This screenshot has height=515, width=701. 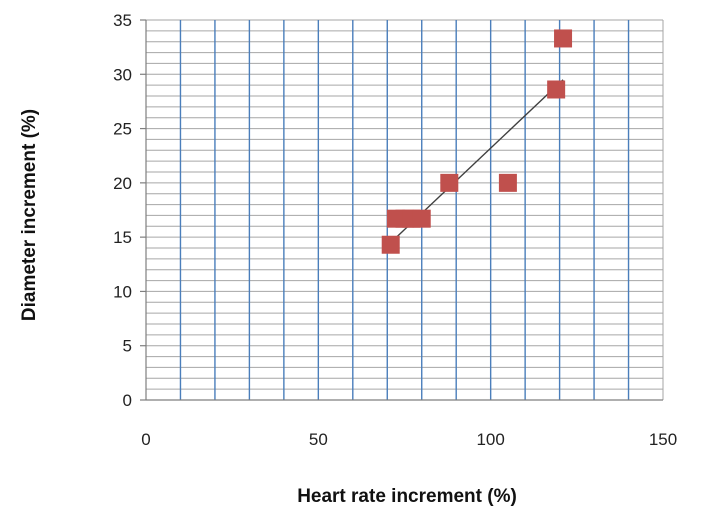 I want to click on y-tick-label: 0, so click(x=127, y=400).